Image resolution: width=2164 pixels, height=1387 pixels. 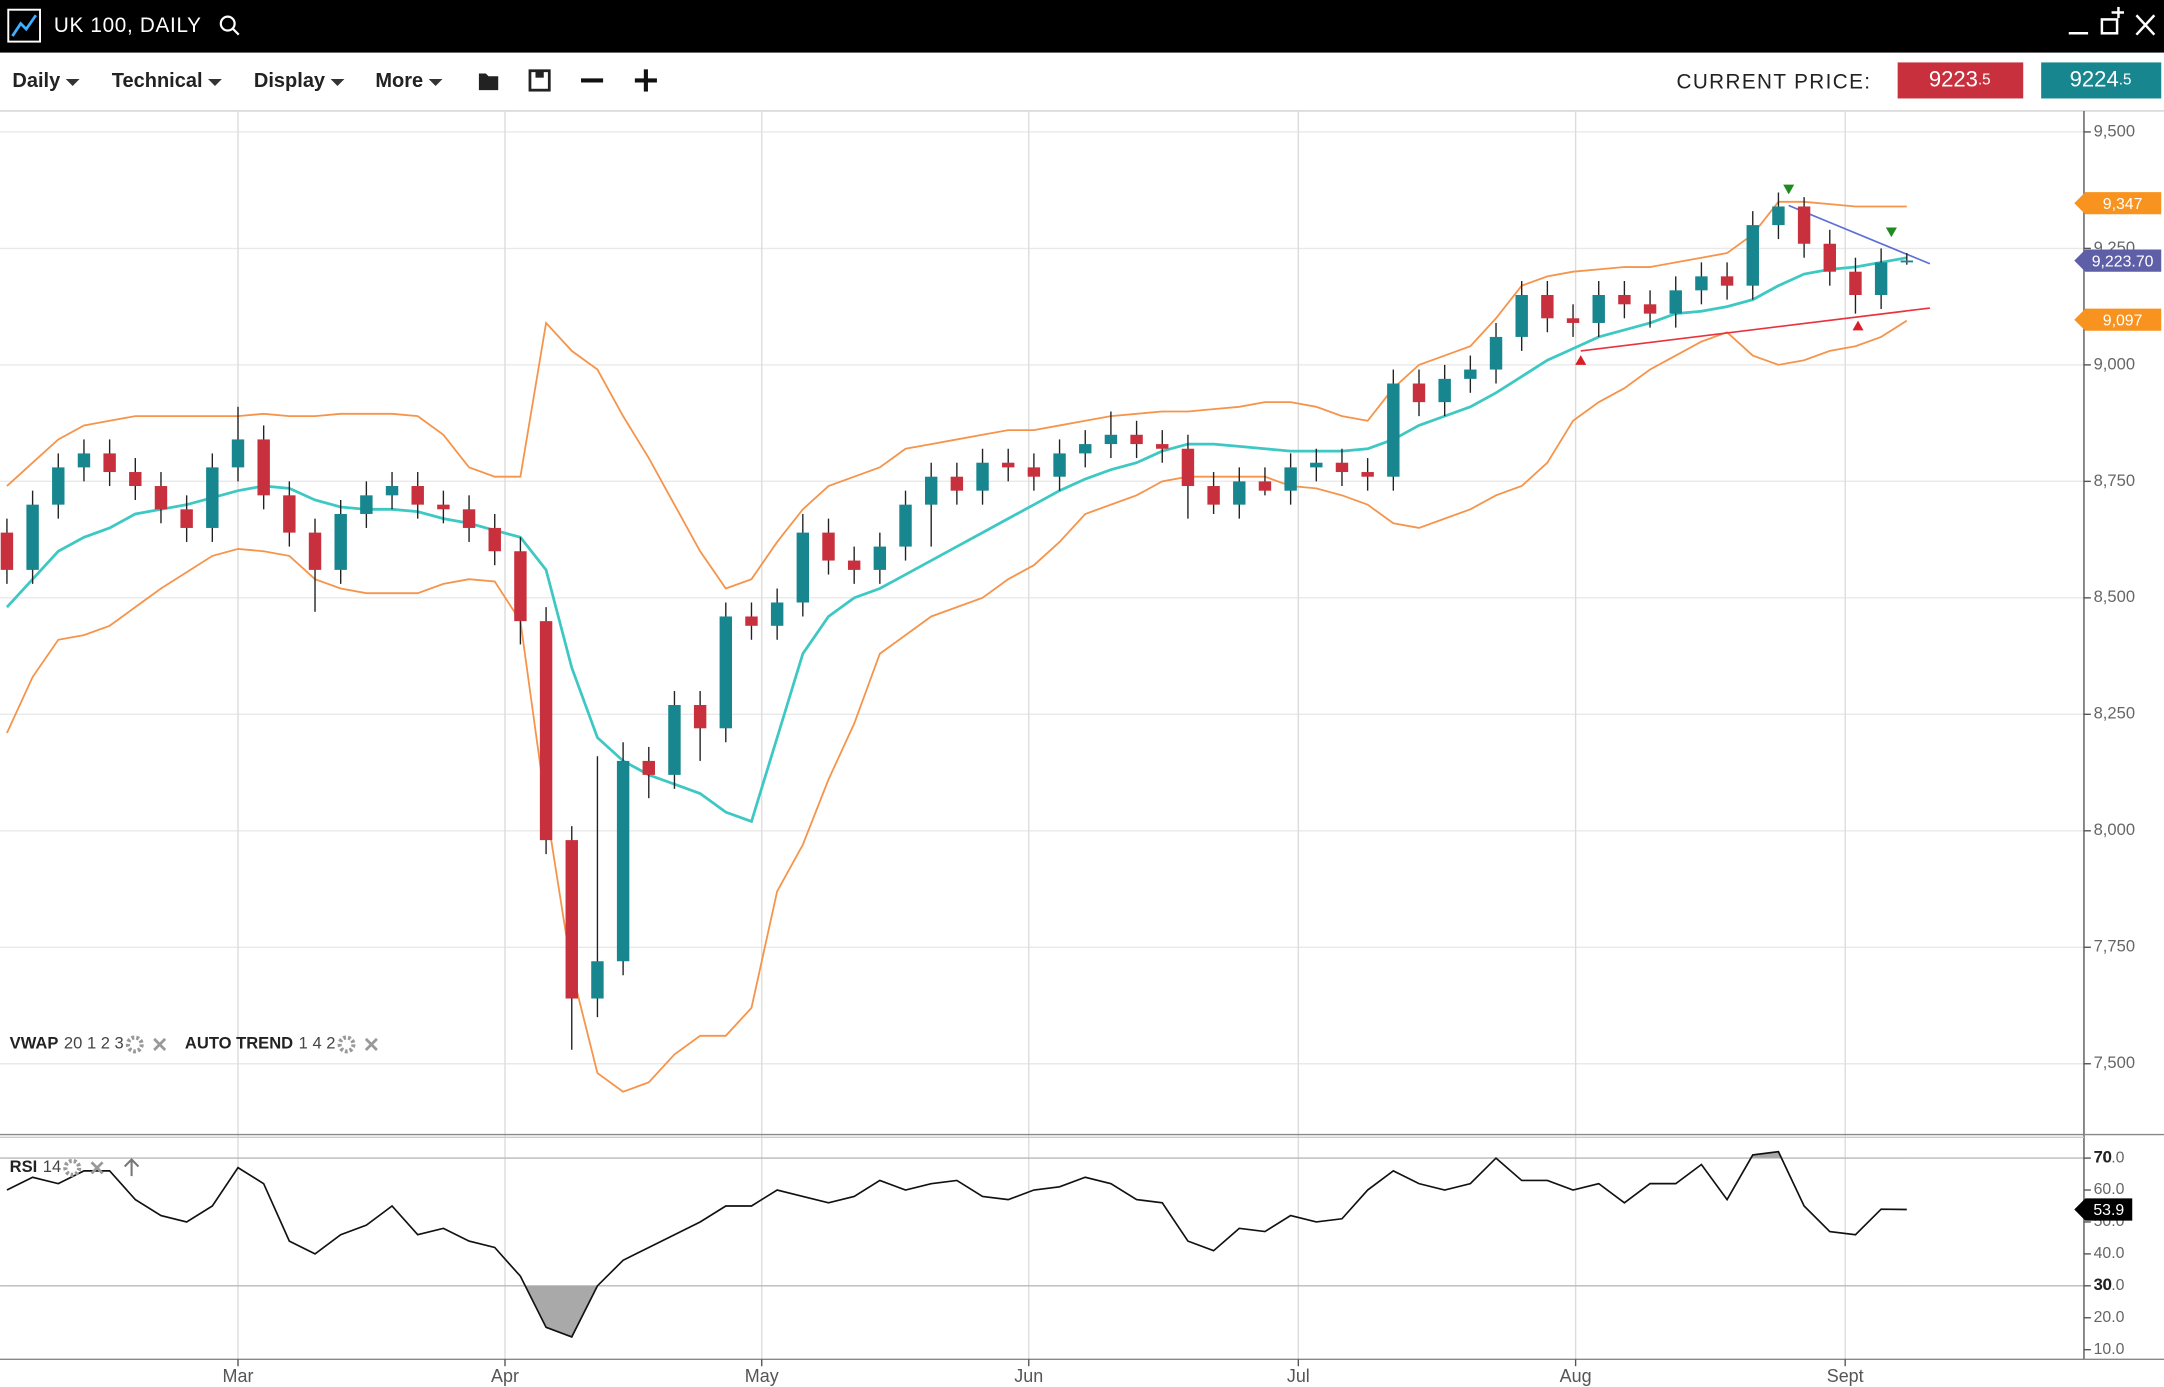 I want to click on price-badge-label: 9,223.70, so click(x=2123, y=261).